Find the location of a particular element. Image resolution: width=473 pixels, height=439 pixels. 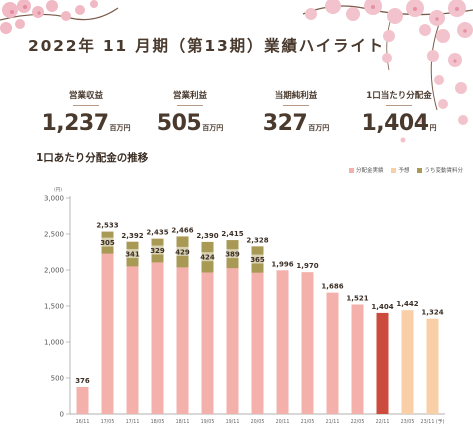

bar-value-label: 1,404 is located at coordinates (382, 307).